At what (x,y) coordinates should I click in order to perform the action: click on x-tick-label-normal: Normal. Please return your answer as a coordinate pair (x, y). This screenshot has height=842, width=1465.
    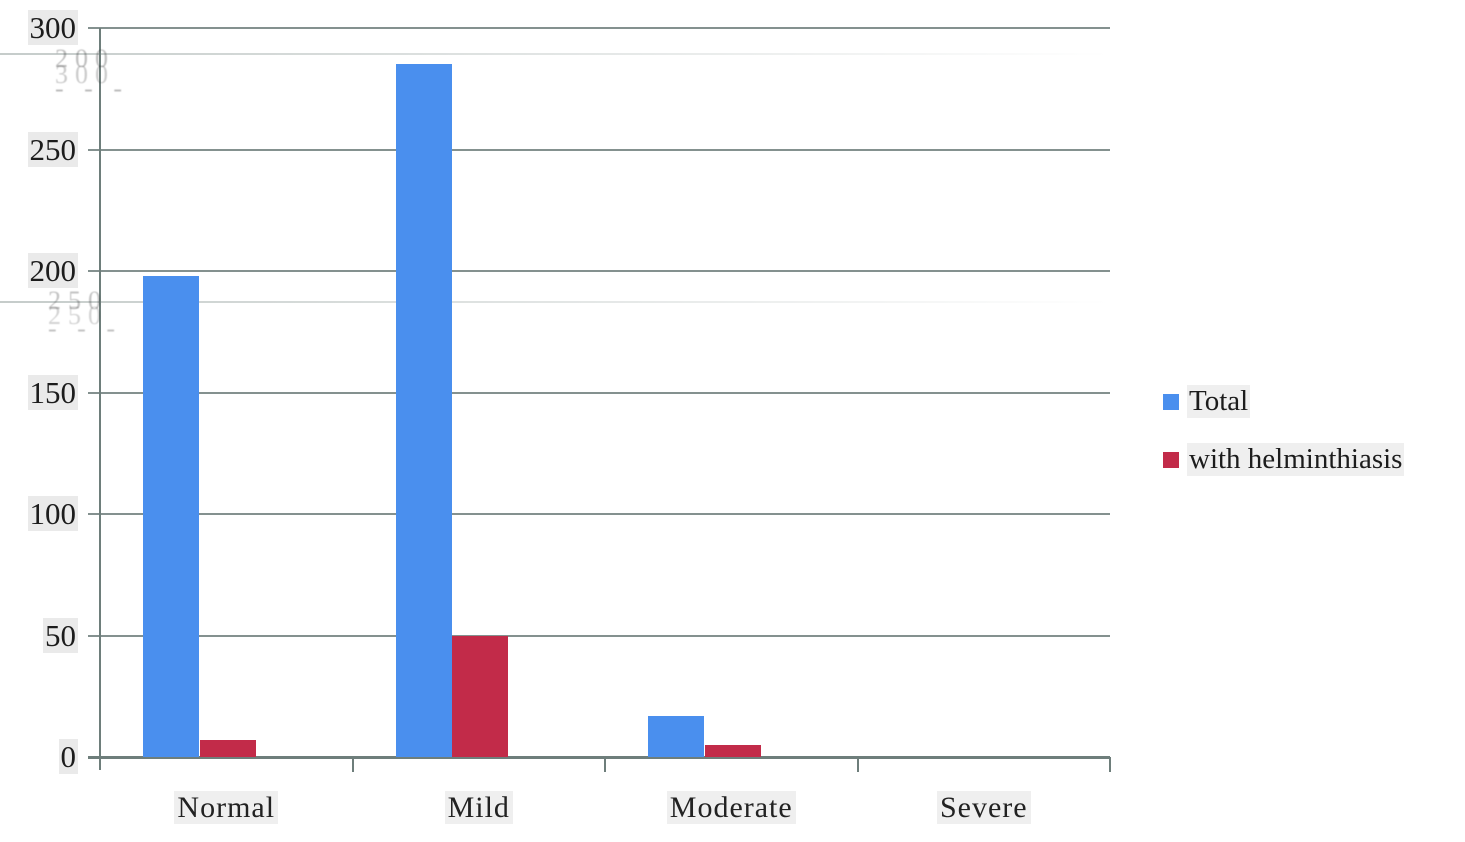
    Looking at the image, I should click on (226, 808).